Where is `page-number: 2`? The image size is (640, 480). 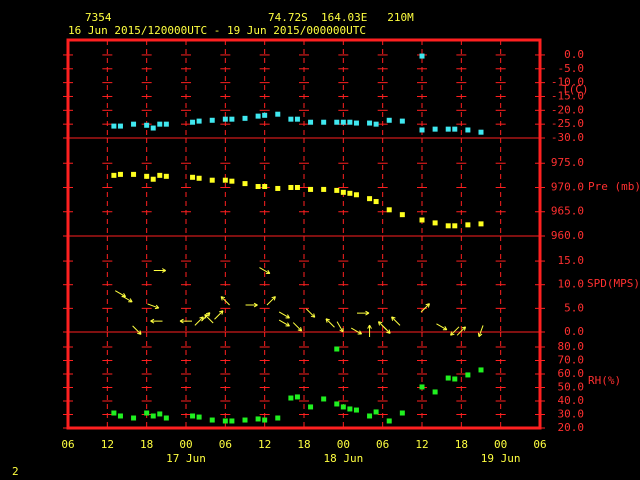 page-number: 2 is located at coordinates (15, 471).